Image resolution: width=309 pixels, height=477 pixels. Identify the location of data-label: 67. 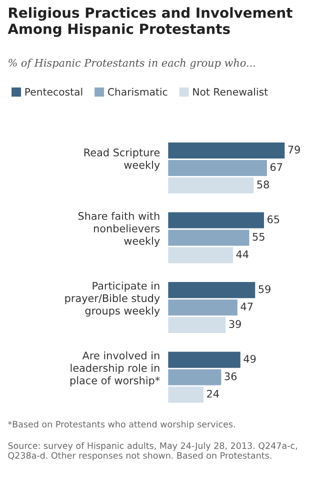
(276, 167).